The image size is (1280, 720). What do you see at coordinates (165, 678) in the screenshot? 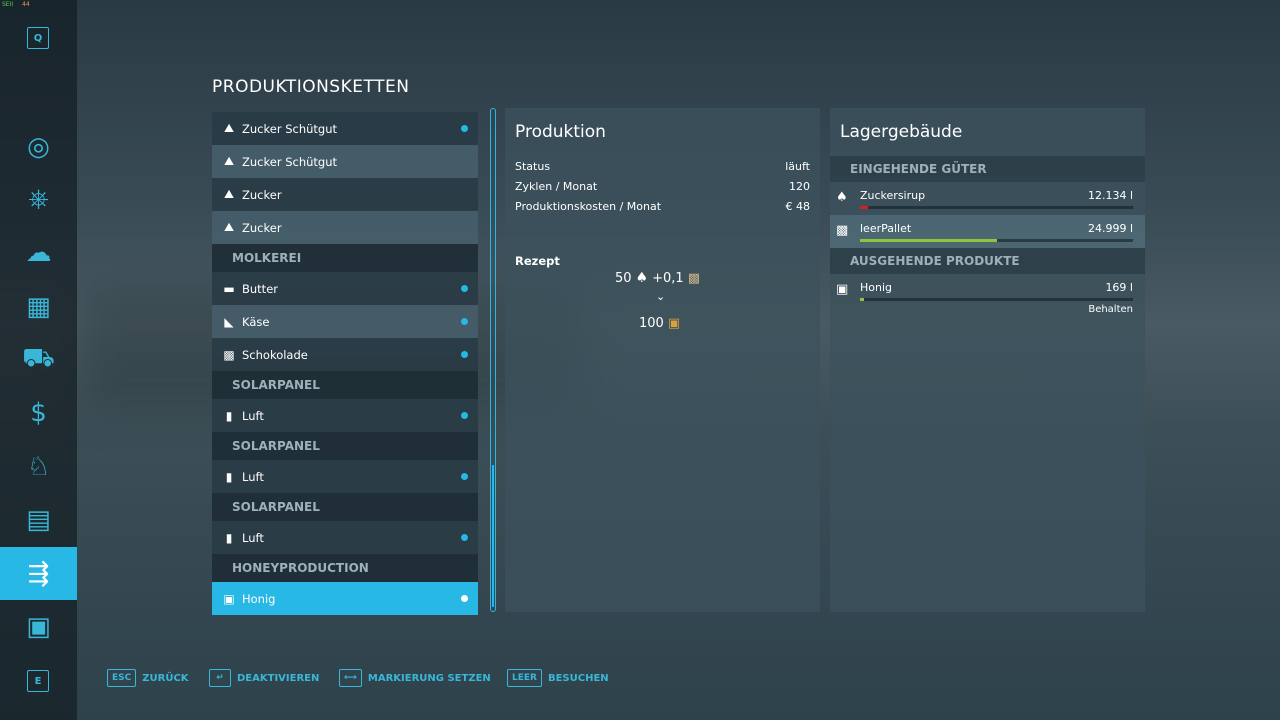
I see `action-label: ZURÜCK` at bounding box center [165, 678].